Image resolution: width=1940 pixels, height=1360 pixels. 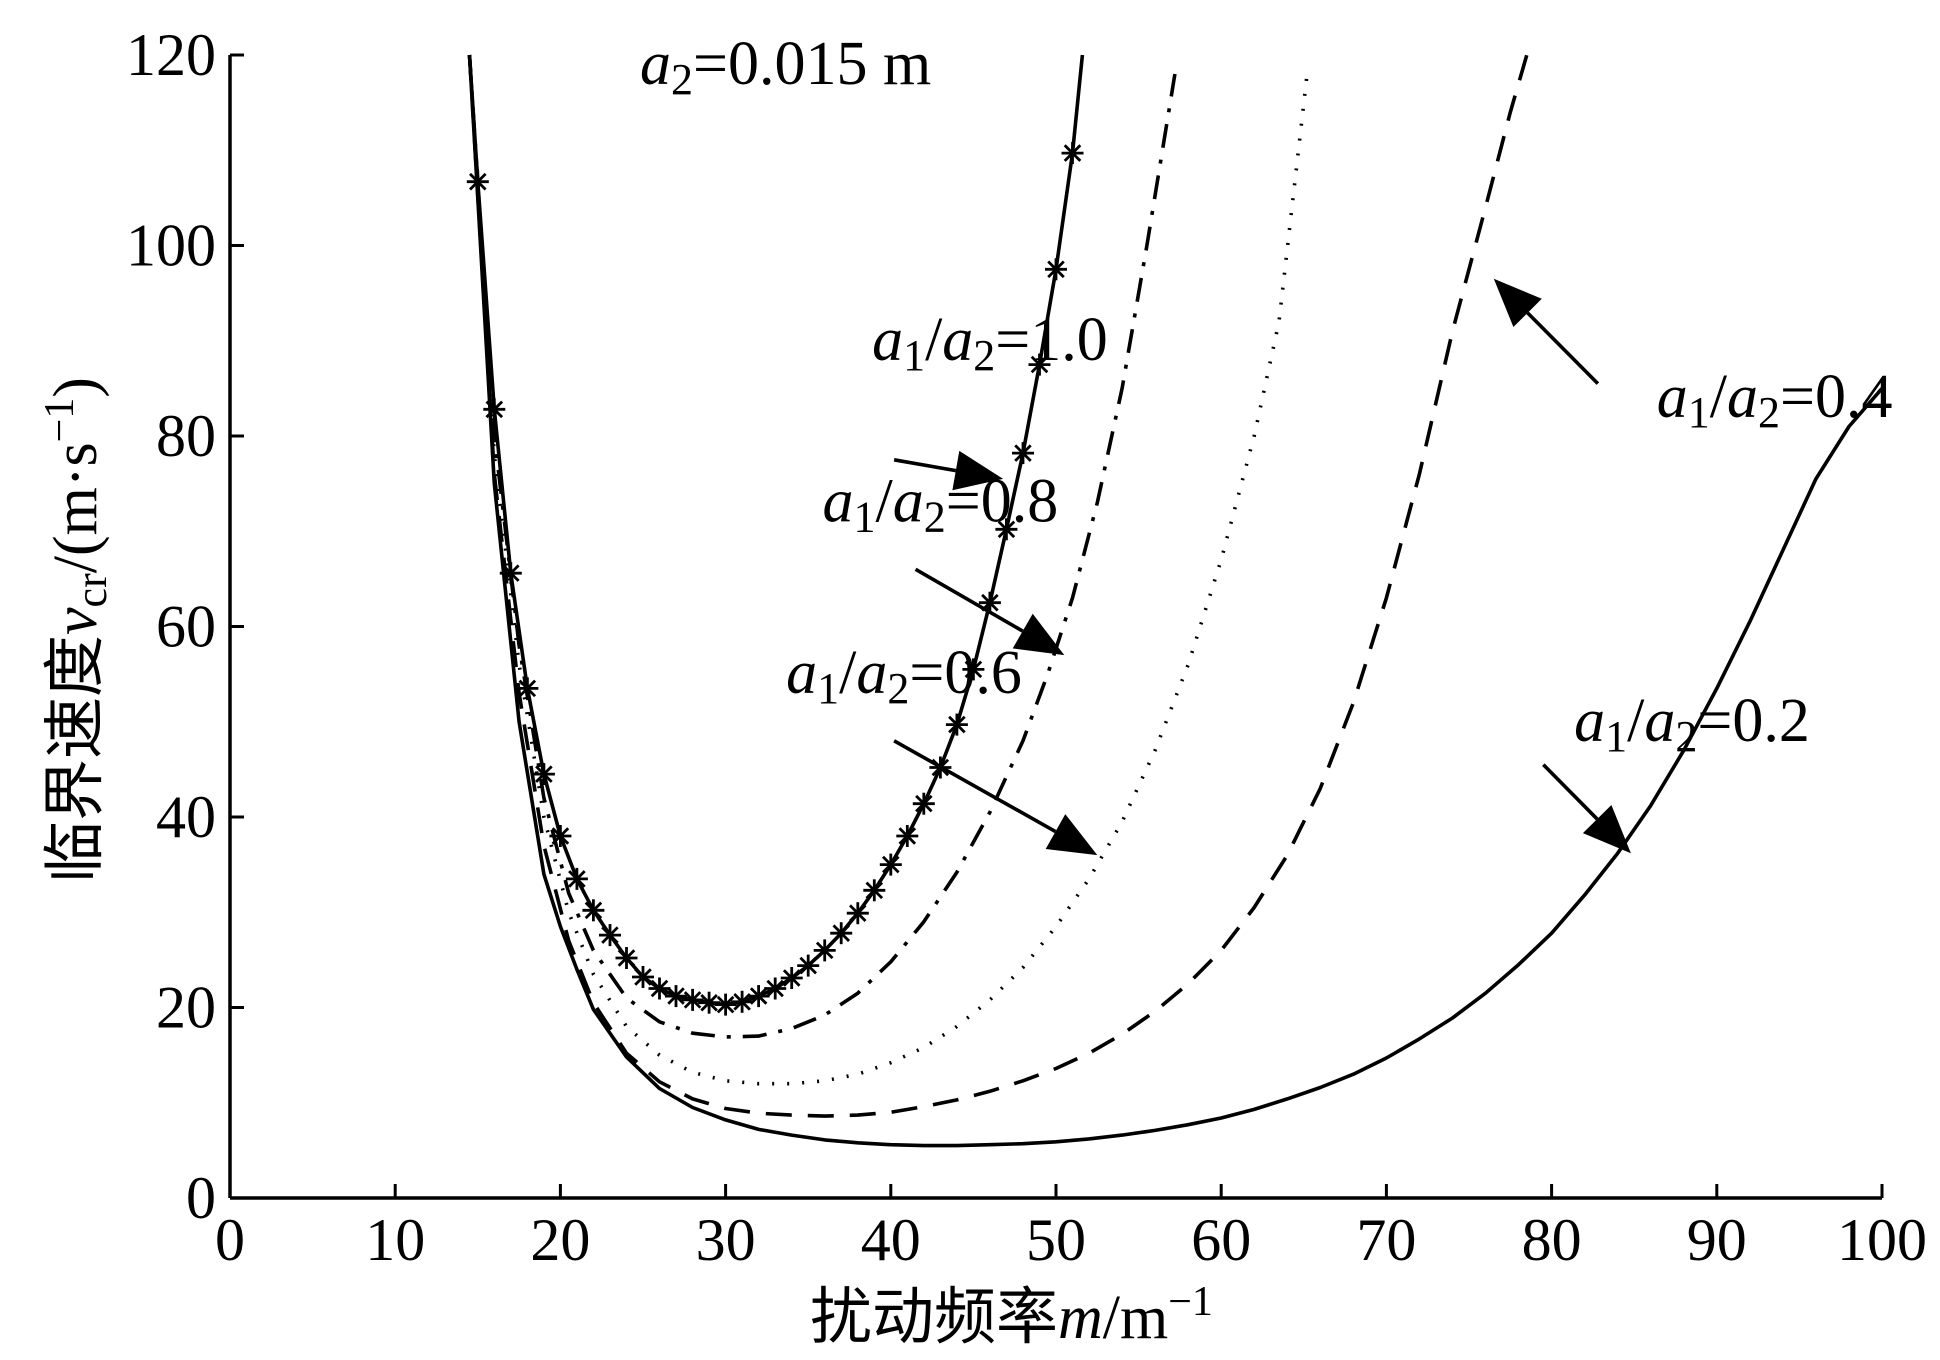 I want to click on x-tick-label: 20, so click(x=560, y=1240).